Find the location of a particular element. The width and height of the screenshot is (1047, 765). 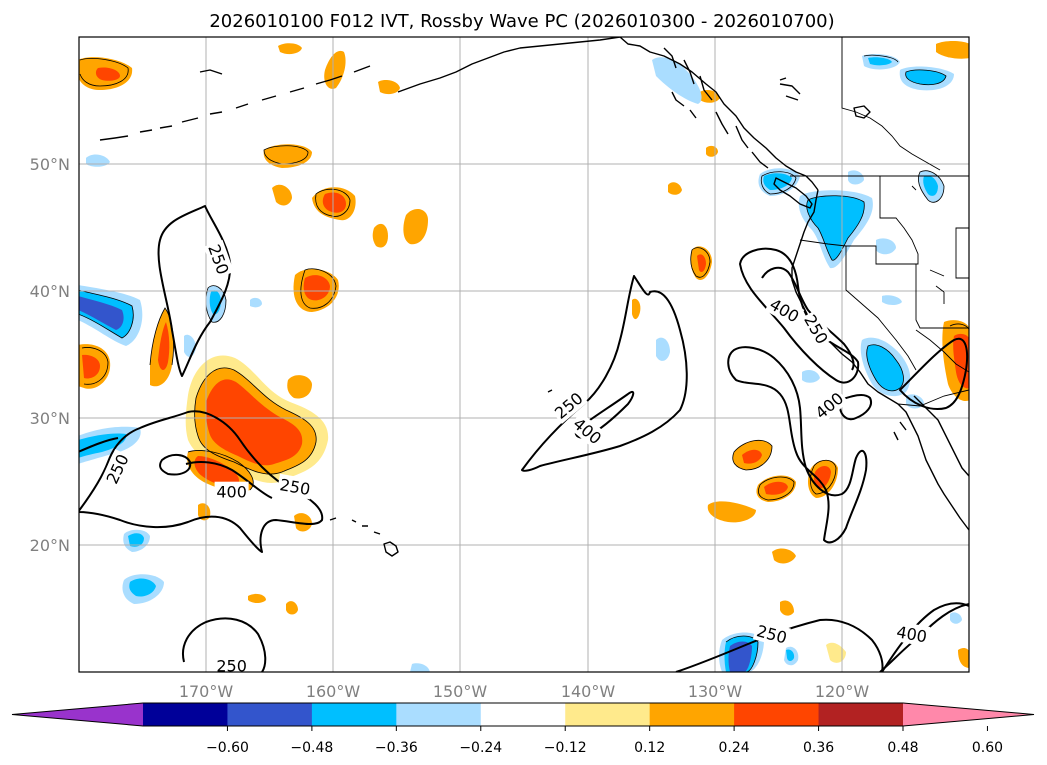

colorbar-tick-label: −0.60 is located at coordinates (227, 748).